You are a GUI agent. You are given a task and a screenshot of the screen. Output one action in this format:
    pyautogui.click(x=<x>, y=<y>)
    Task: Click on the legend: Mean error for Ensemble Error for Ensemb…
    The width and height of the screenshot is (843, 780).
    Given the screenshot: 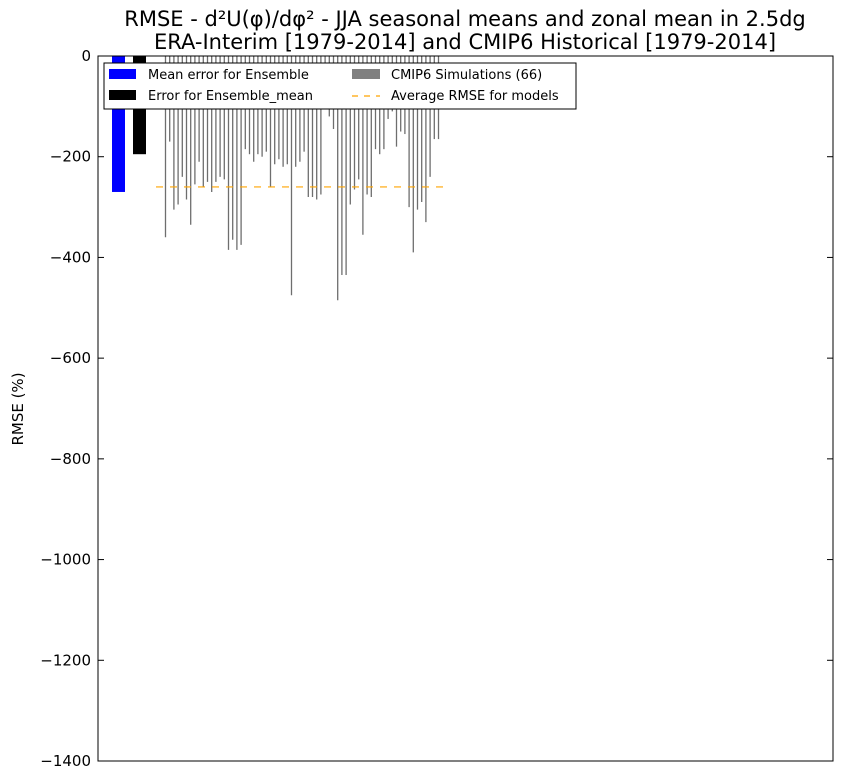 What is the action you would take?
    pyautogui.click(x=340, y=86)
    